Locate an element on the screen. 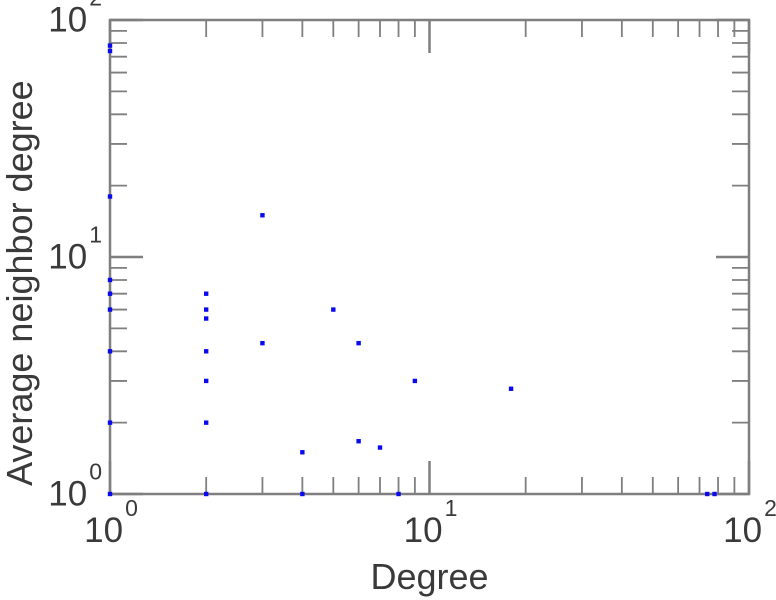  x-tick-label: 10⁰ is located at coordinates (111, 523).